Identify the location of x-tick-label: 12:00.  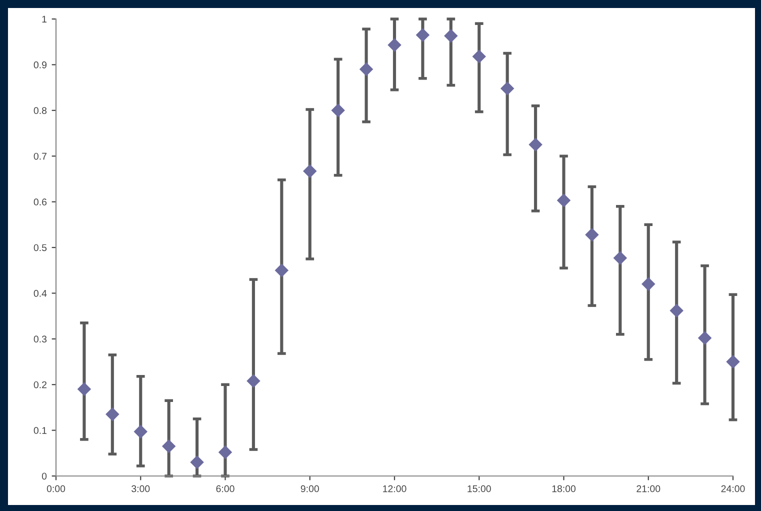
(394, 488).